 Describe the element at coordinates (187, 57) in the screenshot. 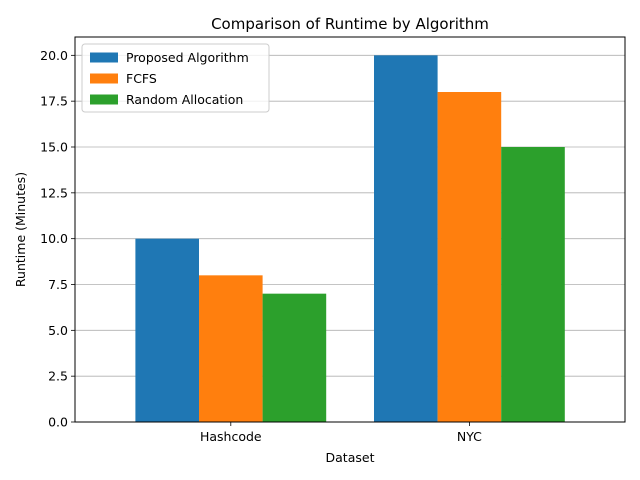

I see `legend-label: Proposed Algorithm` at that location.